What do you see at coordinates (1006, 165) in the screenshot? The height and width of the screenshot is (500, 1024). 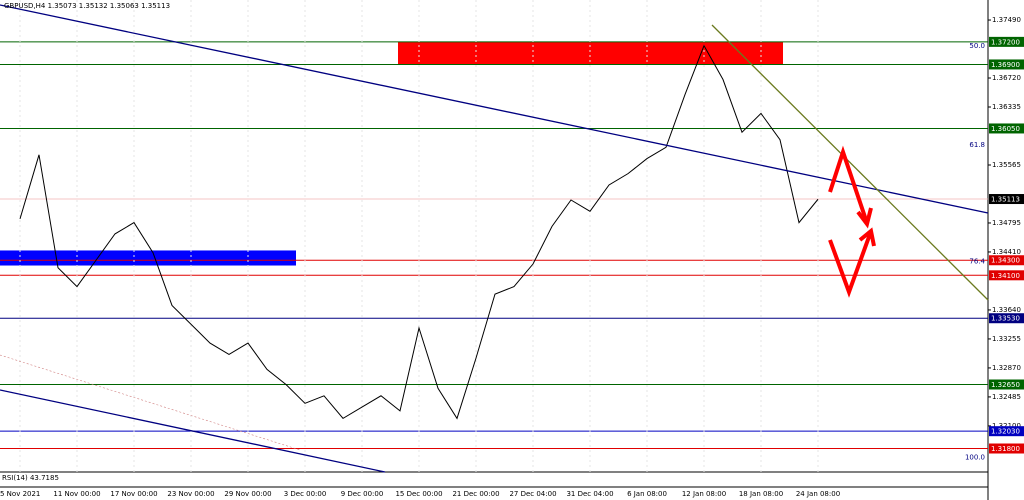 I see `y-tick-label: 1.35565` at bounding box center [1006, 165].